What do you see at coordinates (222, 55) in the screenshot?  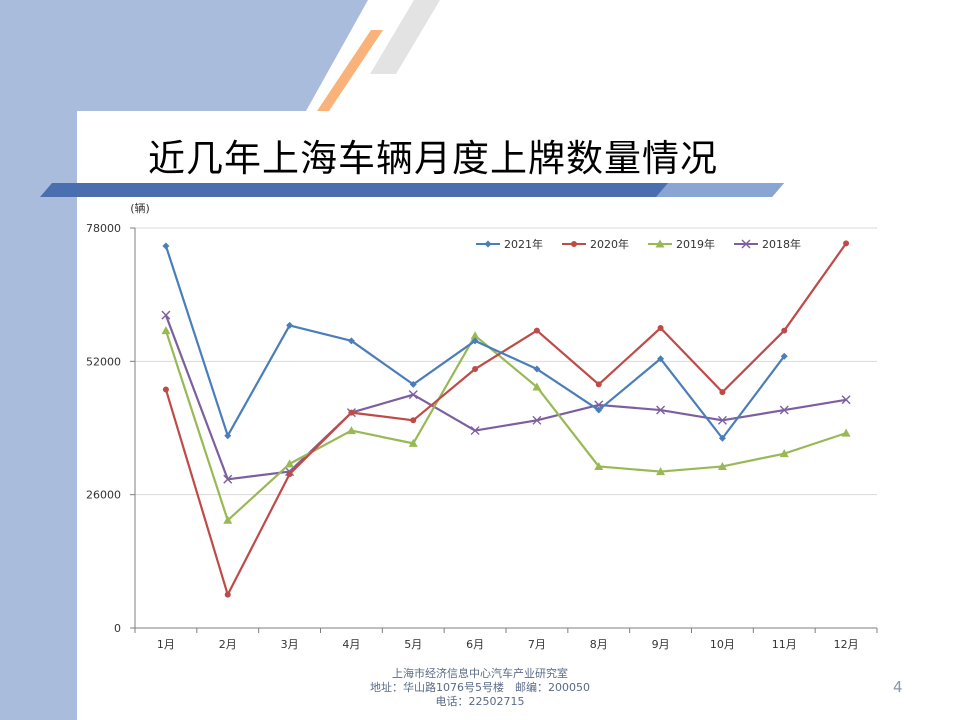 I see `top-background-shape` at bounding box center [222, 55].